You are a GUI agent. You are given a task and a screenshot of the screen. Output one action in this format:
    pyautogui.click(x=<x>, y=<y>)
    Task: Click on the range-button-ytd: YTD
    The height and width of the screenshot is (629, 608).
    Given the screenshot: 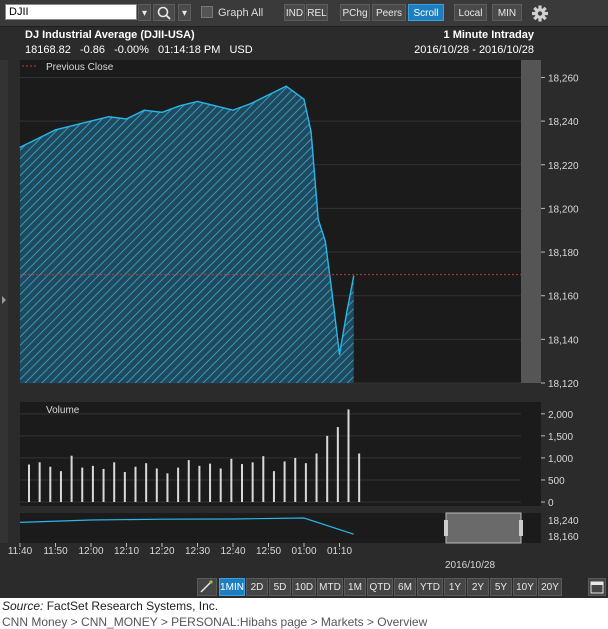 What is the action you would take?
    pyautogui.click(x=430, y=587)
    